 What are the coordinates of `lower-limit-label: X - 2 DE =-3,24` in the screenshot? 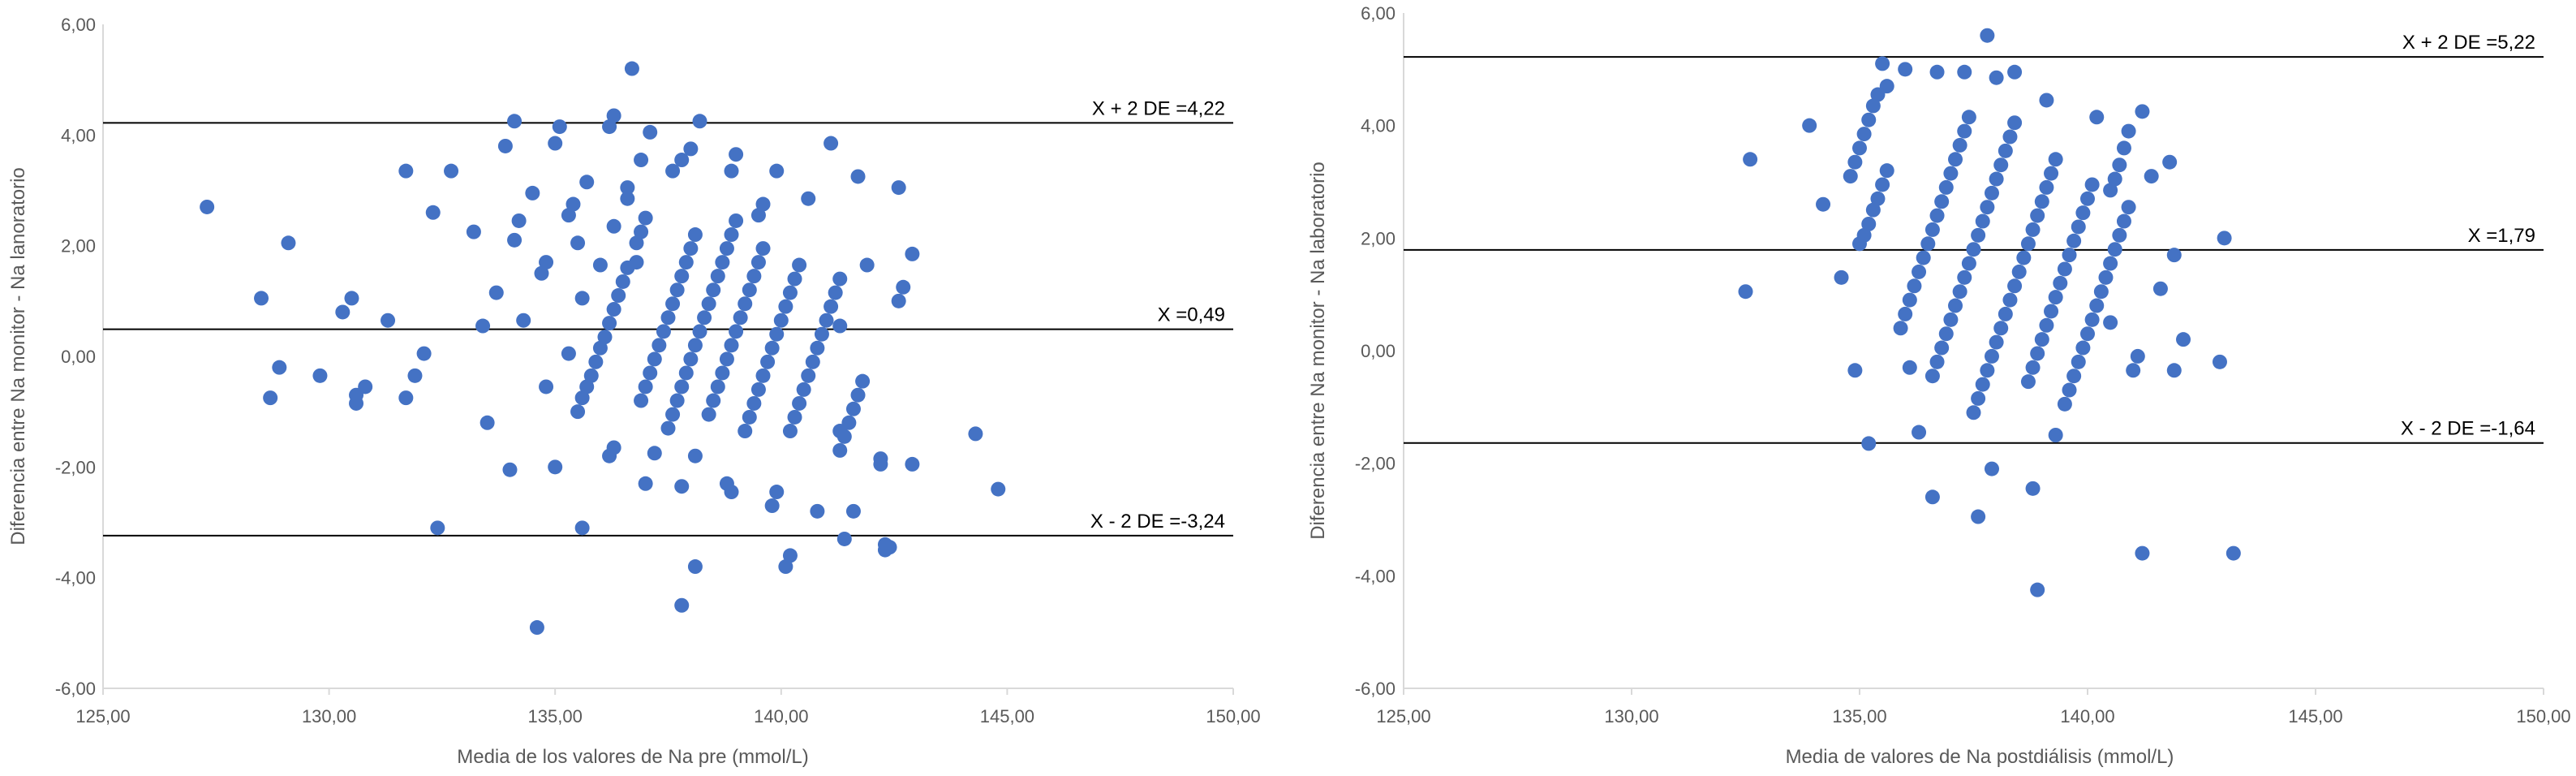 It's located at (1157, 522).